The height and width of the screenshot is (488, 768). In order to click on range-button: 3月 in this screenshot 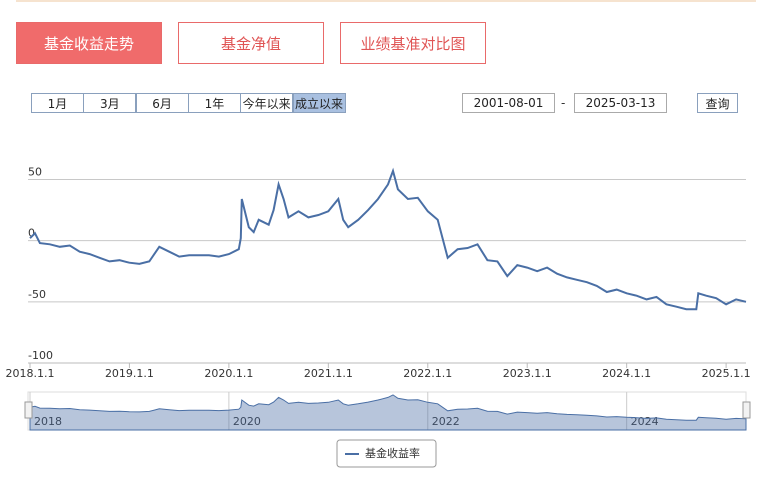, I will do `click(110, 103)`.